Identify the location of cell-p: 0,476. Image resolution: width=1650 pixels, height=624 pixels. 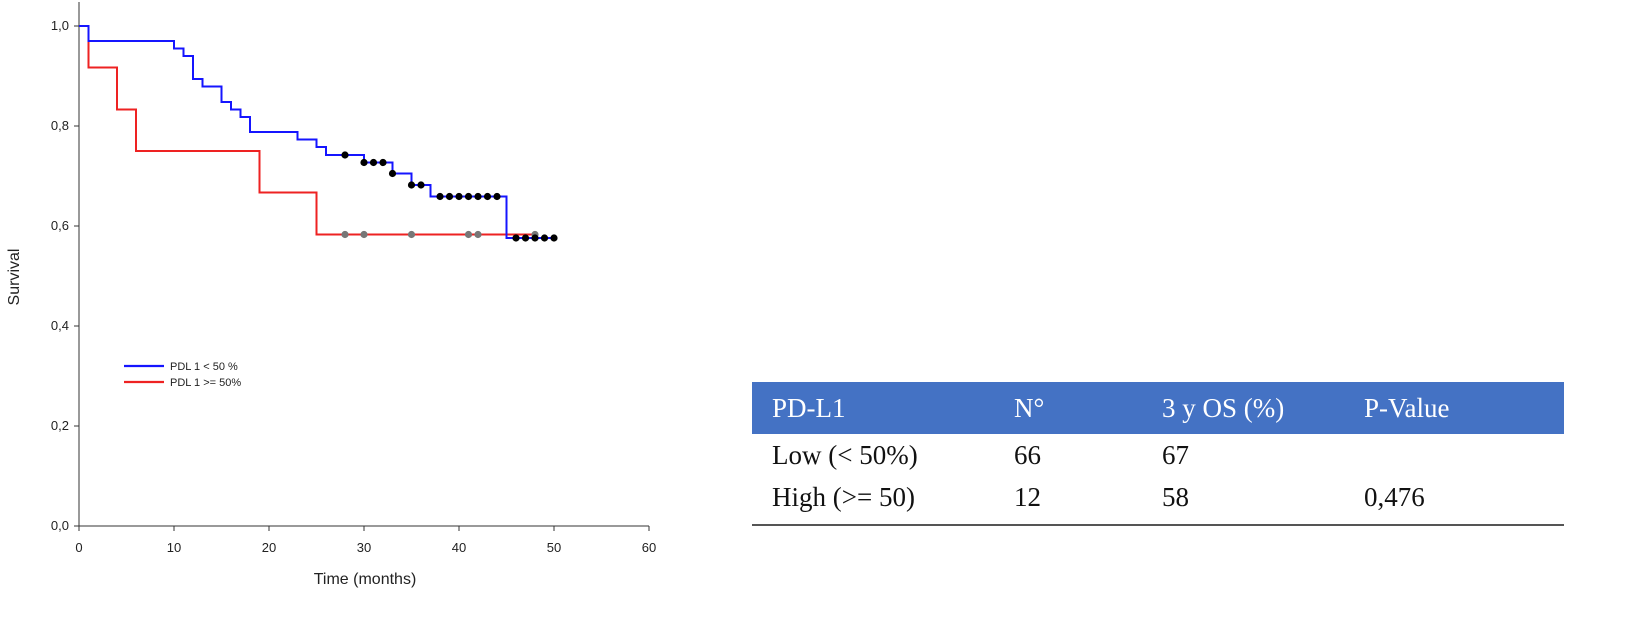
(1394, 496).